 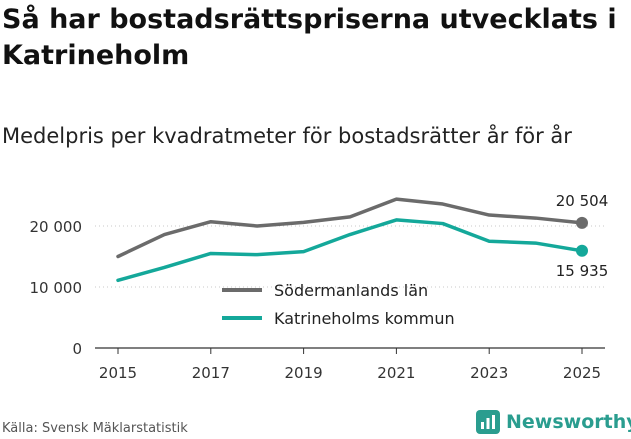 I want to click on source-note: Källa: Svensk Mäklarstatistik, so click(x=95, y=428).